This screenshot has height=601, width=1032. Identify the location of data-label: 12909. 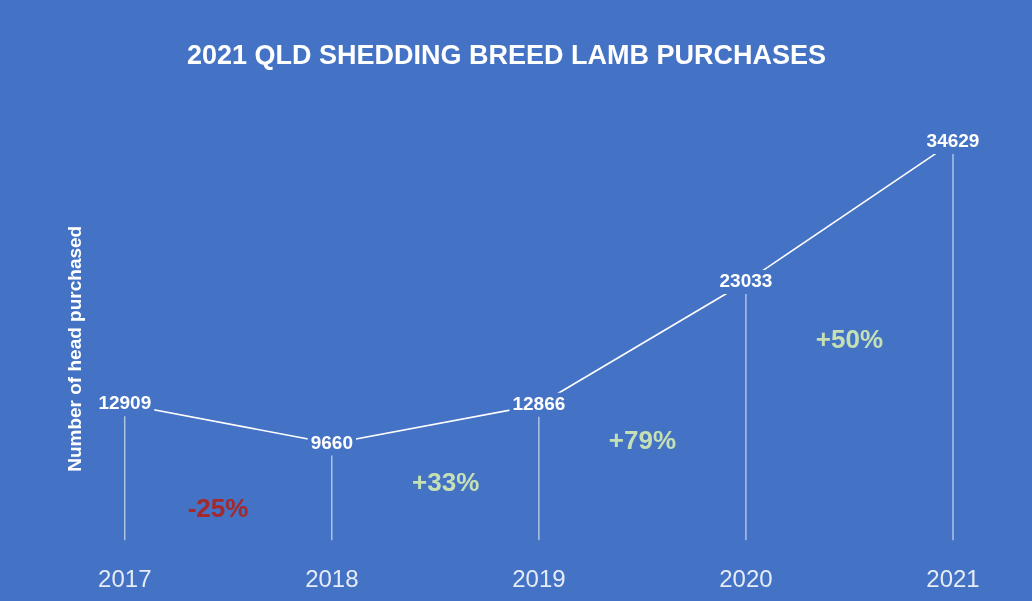
(125, 403).